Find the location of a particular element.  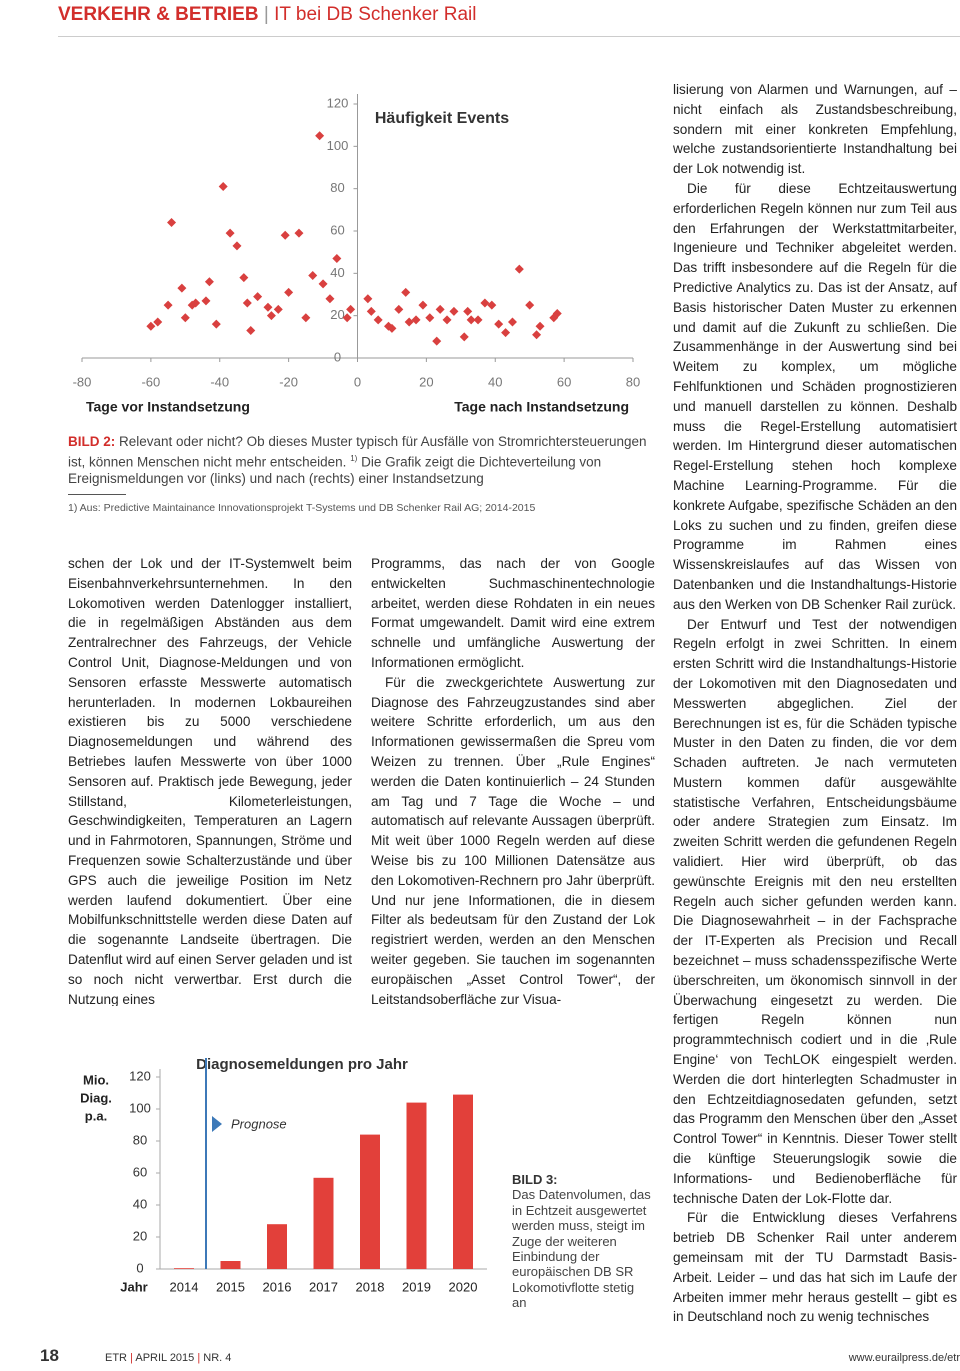

y-tick-label: 80 is located at coordinates (337, 187).